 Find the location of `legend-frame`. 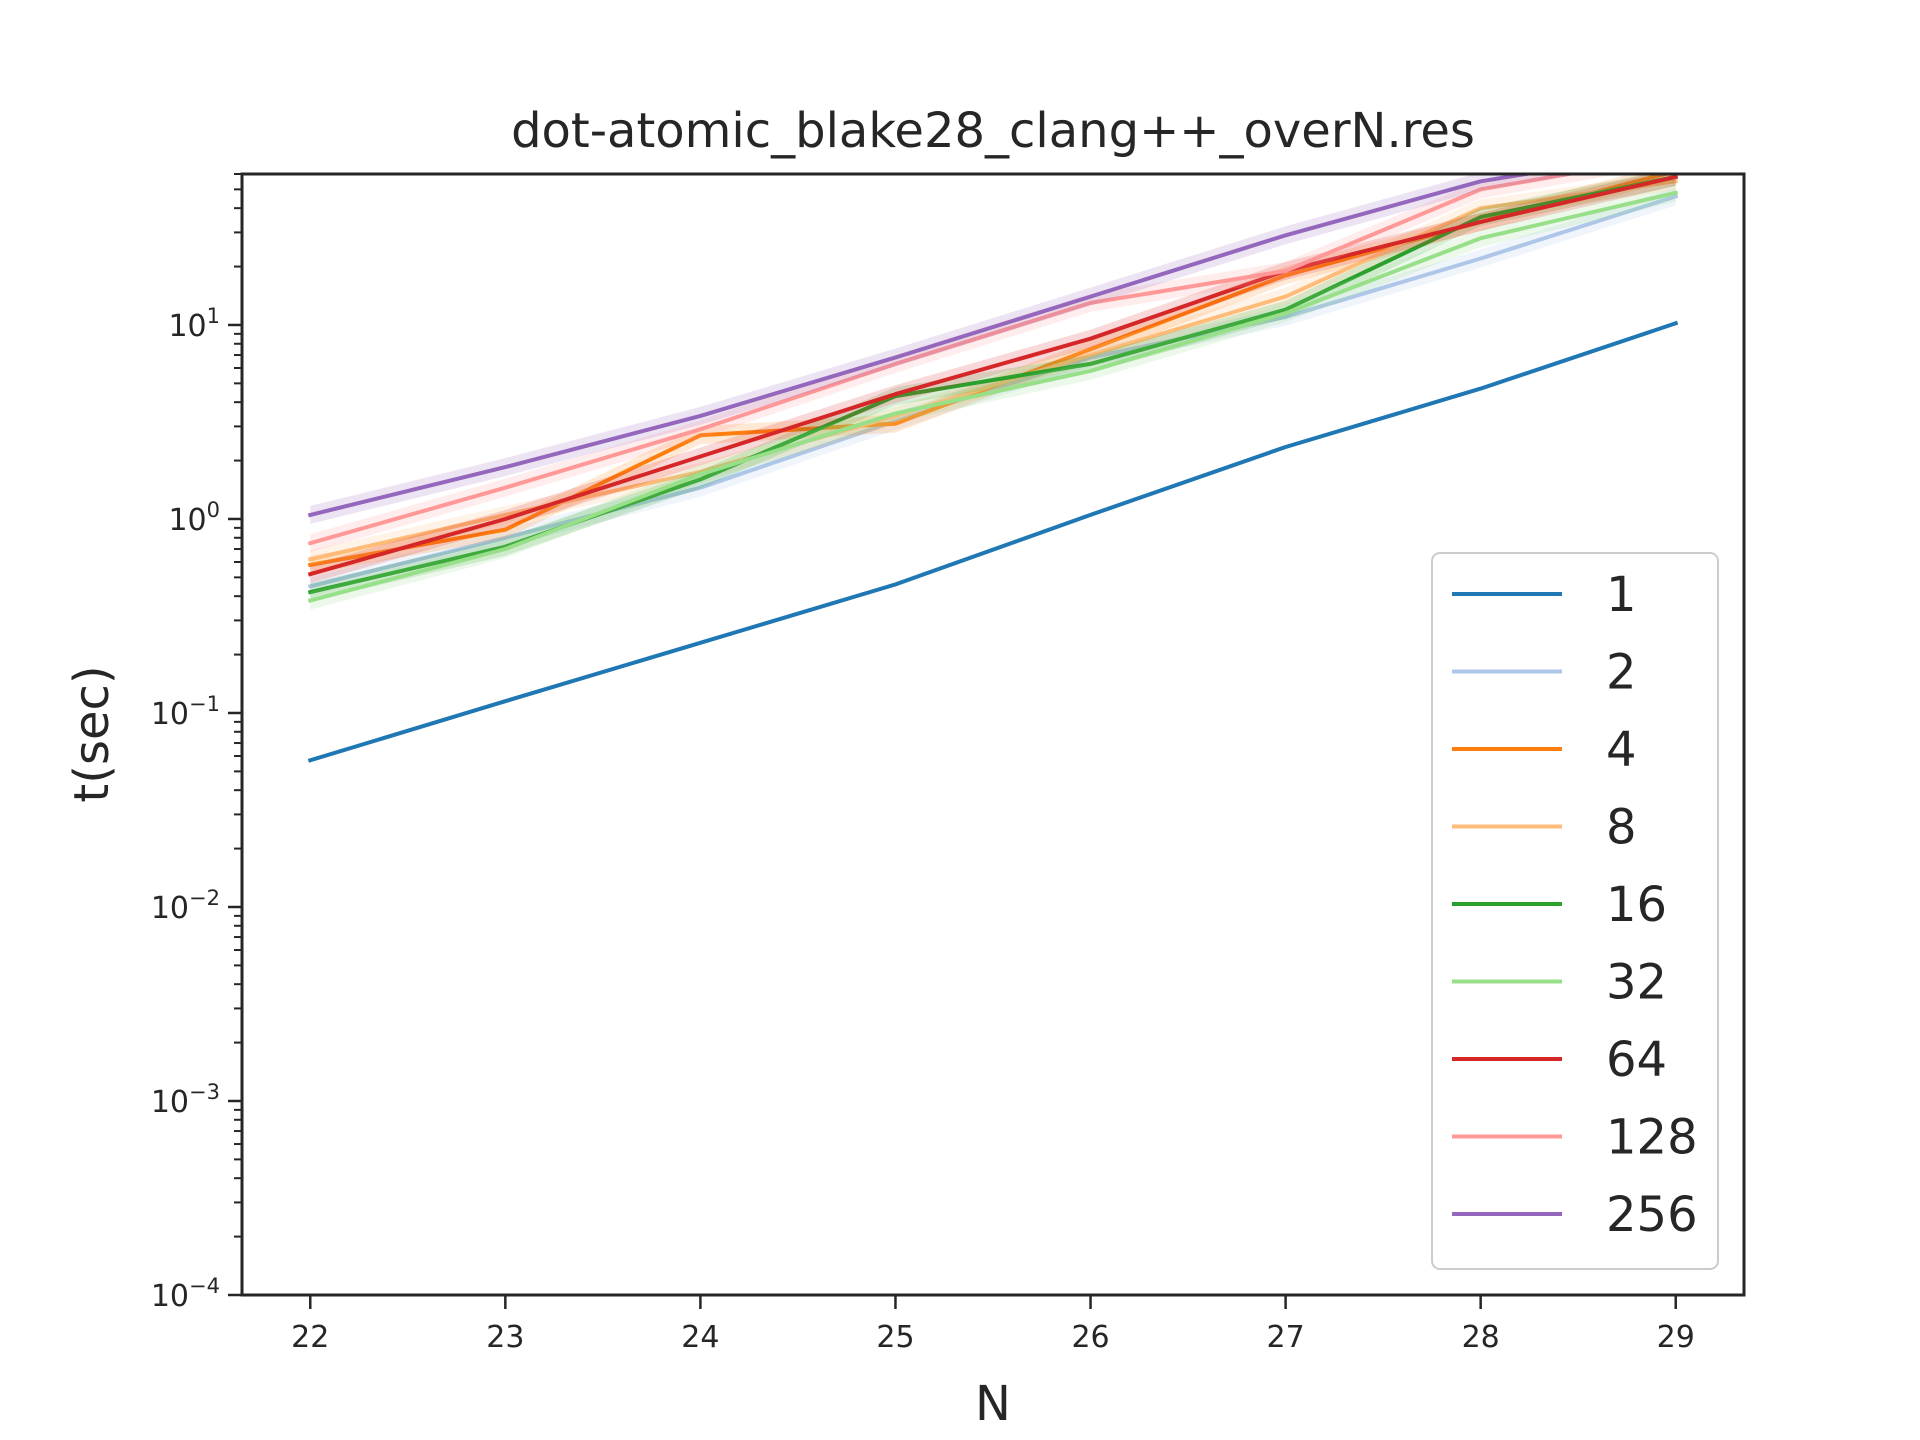

legend-frame is located at coordinates (1575, 911).